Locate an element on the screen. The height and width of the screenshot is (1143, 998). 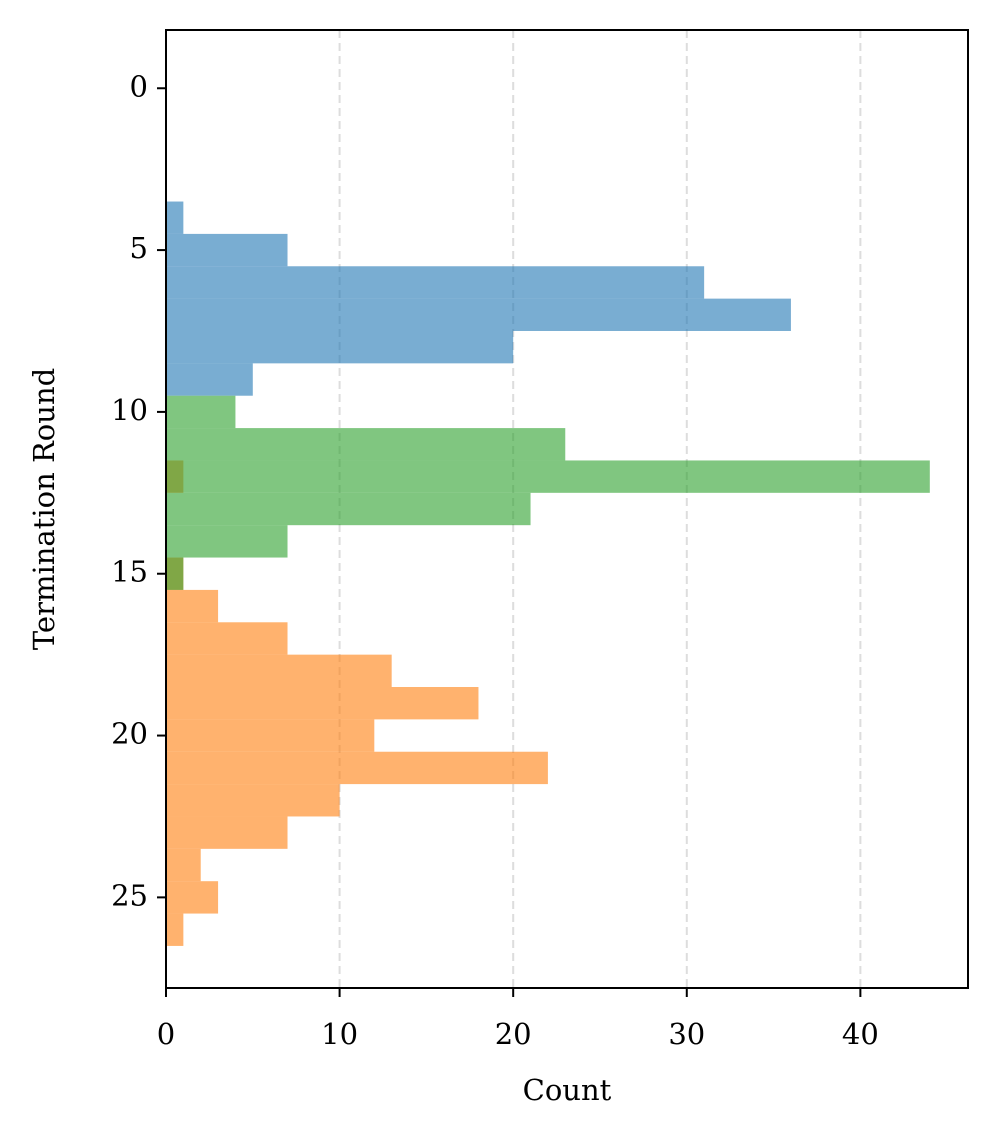
y-tick-label: 10 is located at coordinates (129, 410).